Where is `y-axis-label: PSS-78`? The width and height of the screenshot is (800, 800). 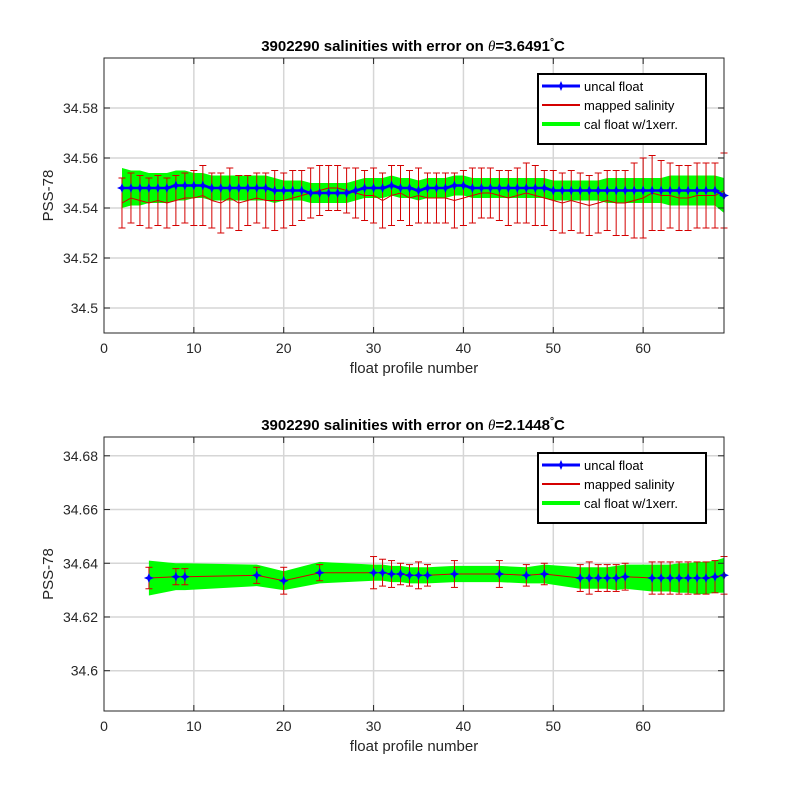 y-axis-label: PSS-78 is located at coordinates (48, 574).